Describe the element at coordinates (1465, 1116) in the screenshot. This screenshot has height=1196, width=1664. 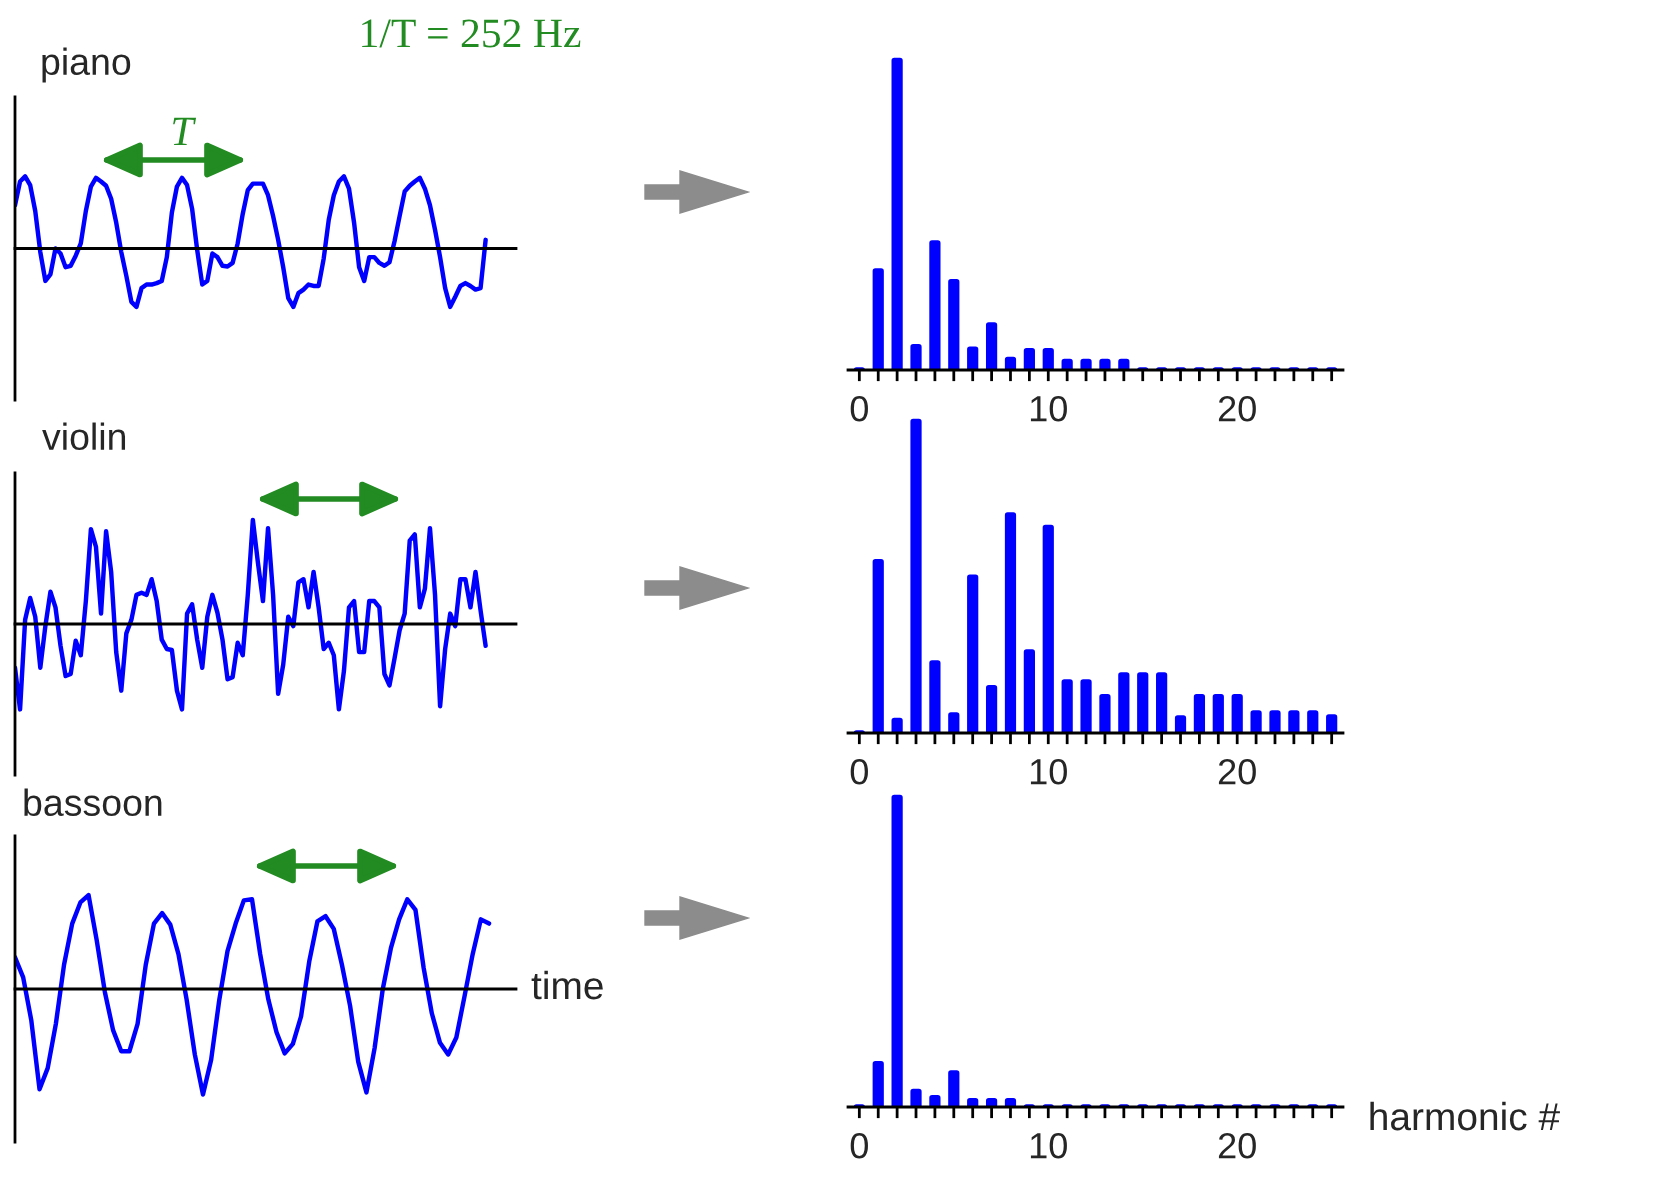
I see `x-axis-title: harmonic #` at that location.